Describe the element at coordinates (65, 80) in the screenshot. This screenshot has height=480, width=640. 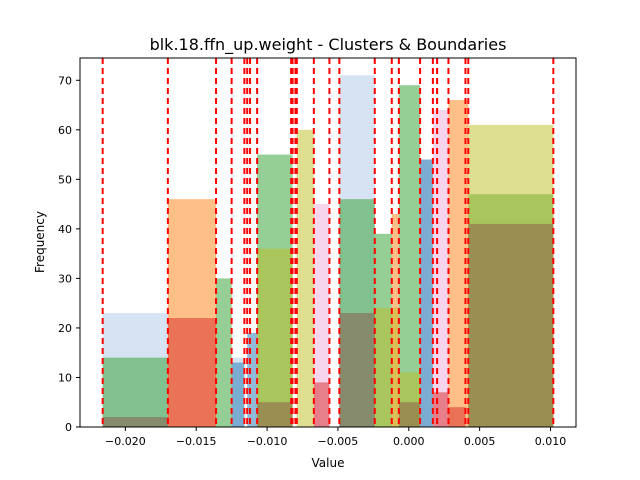
I see `y-tick-label: 70` at that location.